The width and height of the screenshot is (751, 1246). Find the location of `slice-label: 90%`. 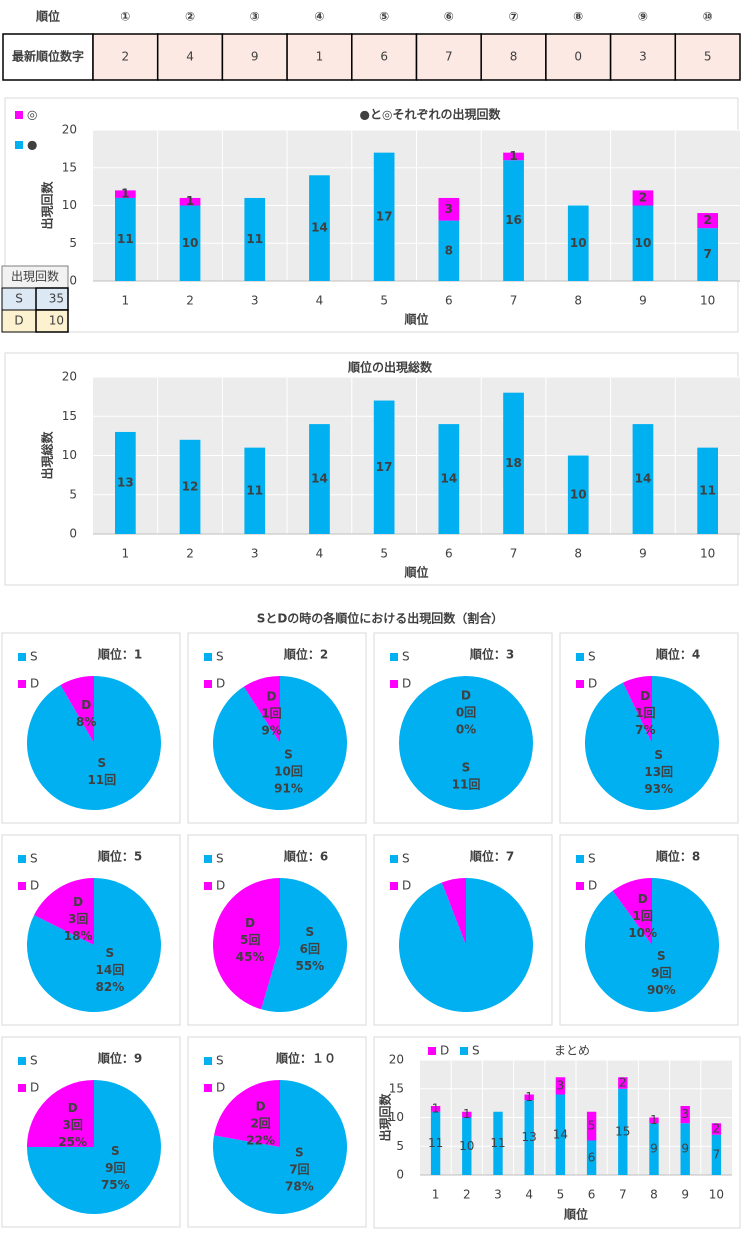

slice-label: 90% is located at coordinates (661, 990).